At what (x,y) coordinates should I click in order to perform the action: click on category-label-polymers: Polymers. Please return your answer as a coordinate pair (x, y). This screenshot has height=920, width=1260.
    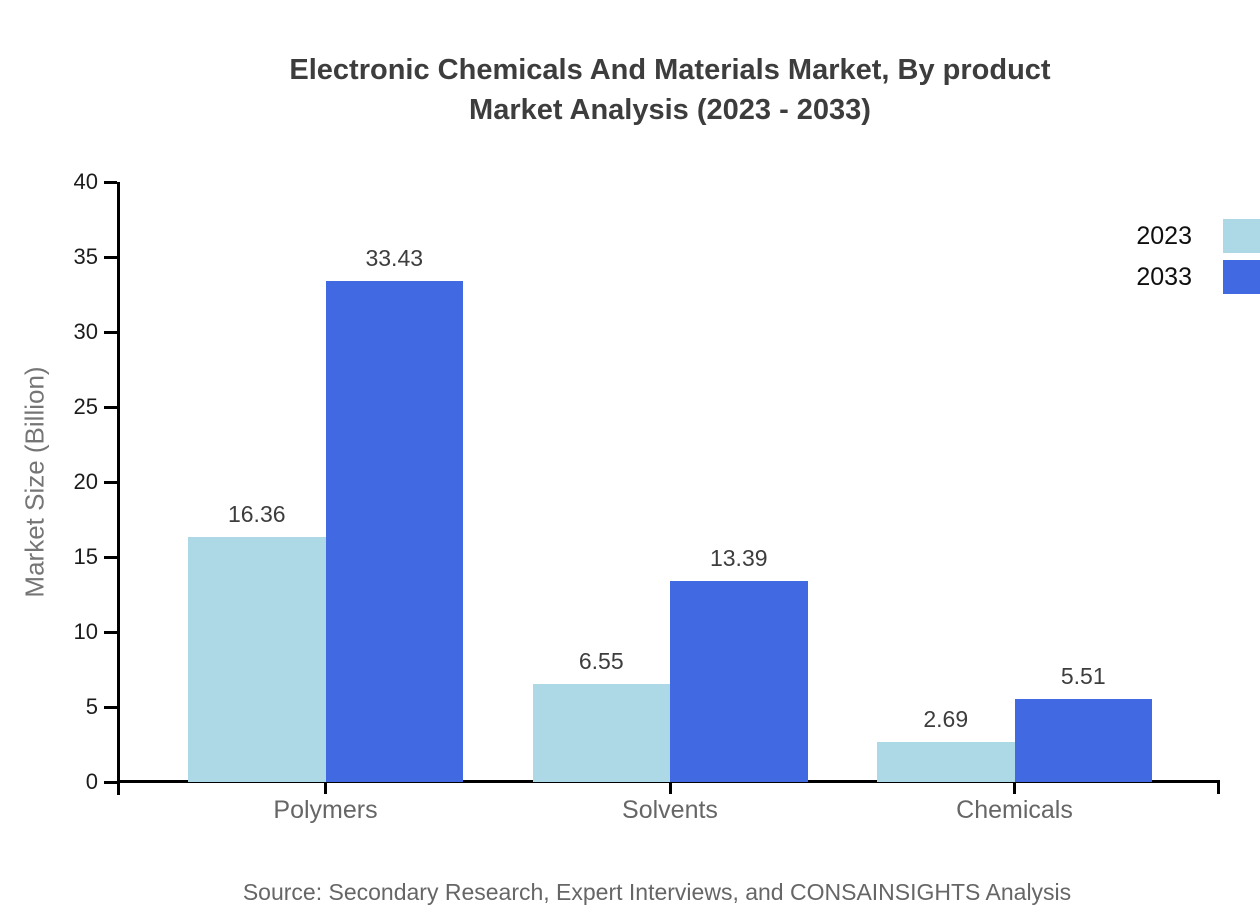
    Looking at the image, I should click on (325, 810).